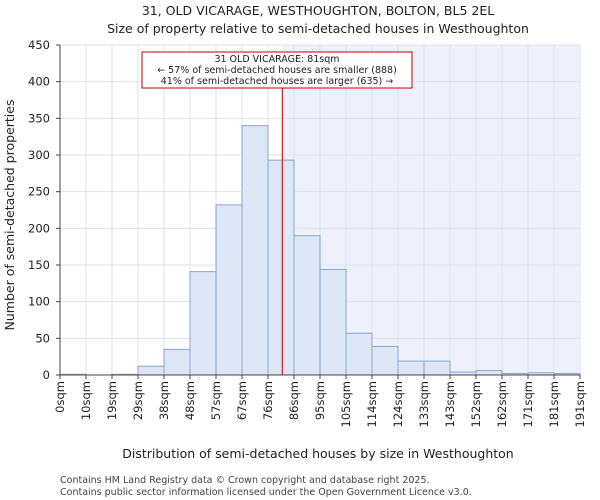 The image size is (600, 500). What do you see at coordinates (372, 404) in the screenshot?
I see `x-tick-label: 114sqm` at bounding box center [372, 404].